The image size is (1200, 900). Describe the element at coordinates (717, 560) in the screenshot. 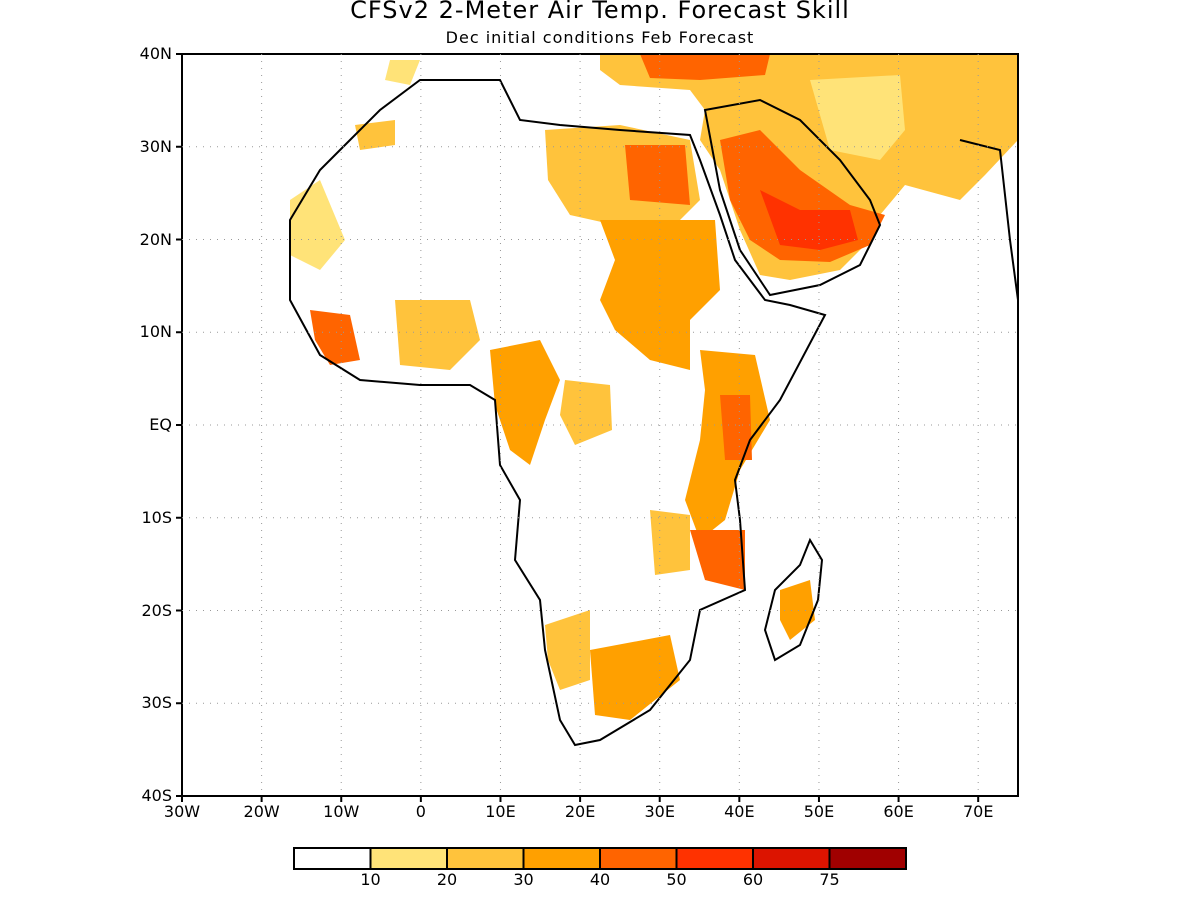

I see `skill-region-tanzania` at that location.